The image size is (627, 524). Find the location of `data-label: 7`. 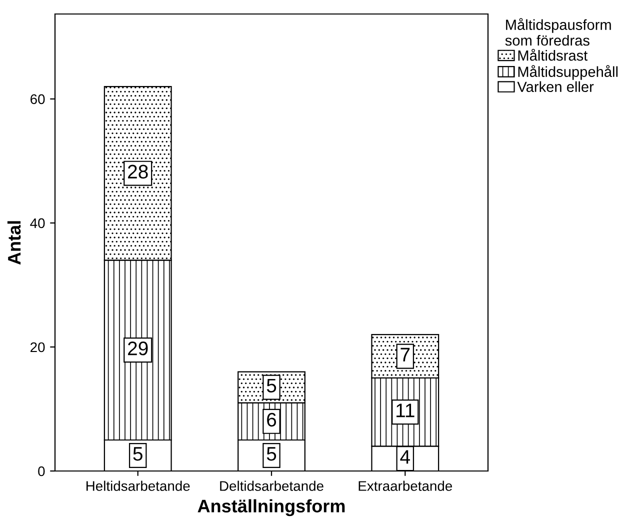

data-label: 7 is located at coordinates (405, 355).